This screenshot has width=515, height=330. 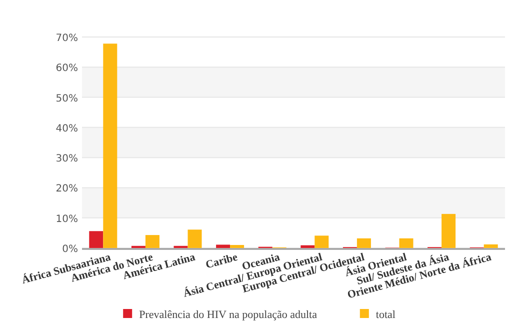 I want to click on legend-label: Prevalência do HIV na população adulta, so click(x=228, y=315).